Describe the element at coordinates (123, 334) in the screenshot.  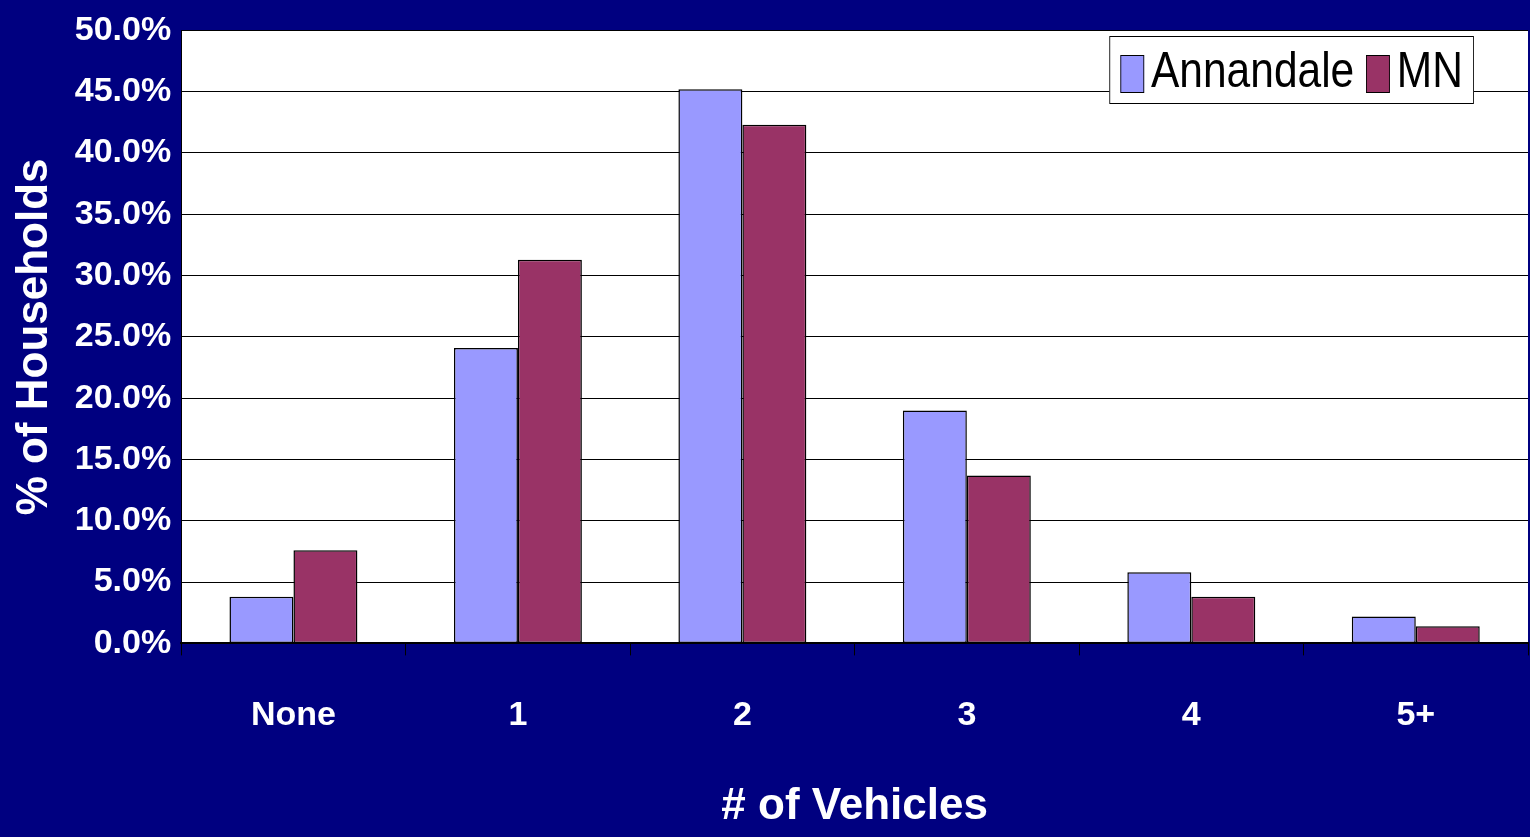
I see `y-tick-label: 25.0%` at that location.